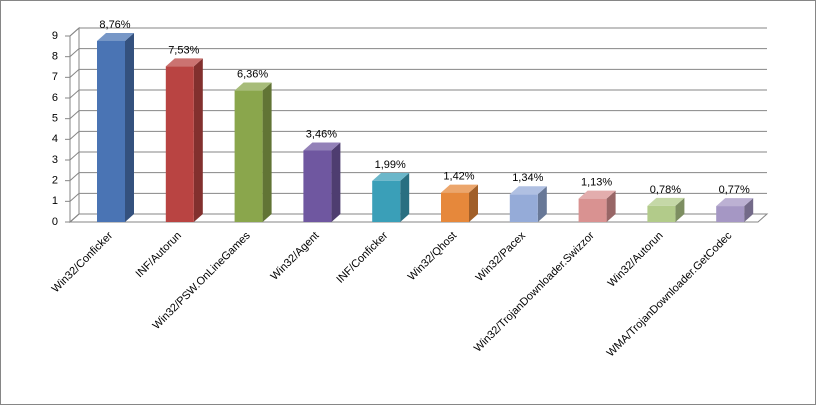 This screenshot has height=405, width=816. What do you see at coordinates (321, 134) in the screenshot?
I see `value-label: 3,46%` at bounding box center [321, 134].